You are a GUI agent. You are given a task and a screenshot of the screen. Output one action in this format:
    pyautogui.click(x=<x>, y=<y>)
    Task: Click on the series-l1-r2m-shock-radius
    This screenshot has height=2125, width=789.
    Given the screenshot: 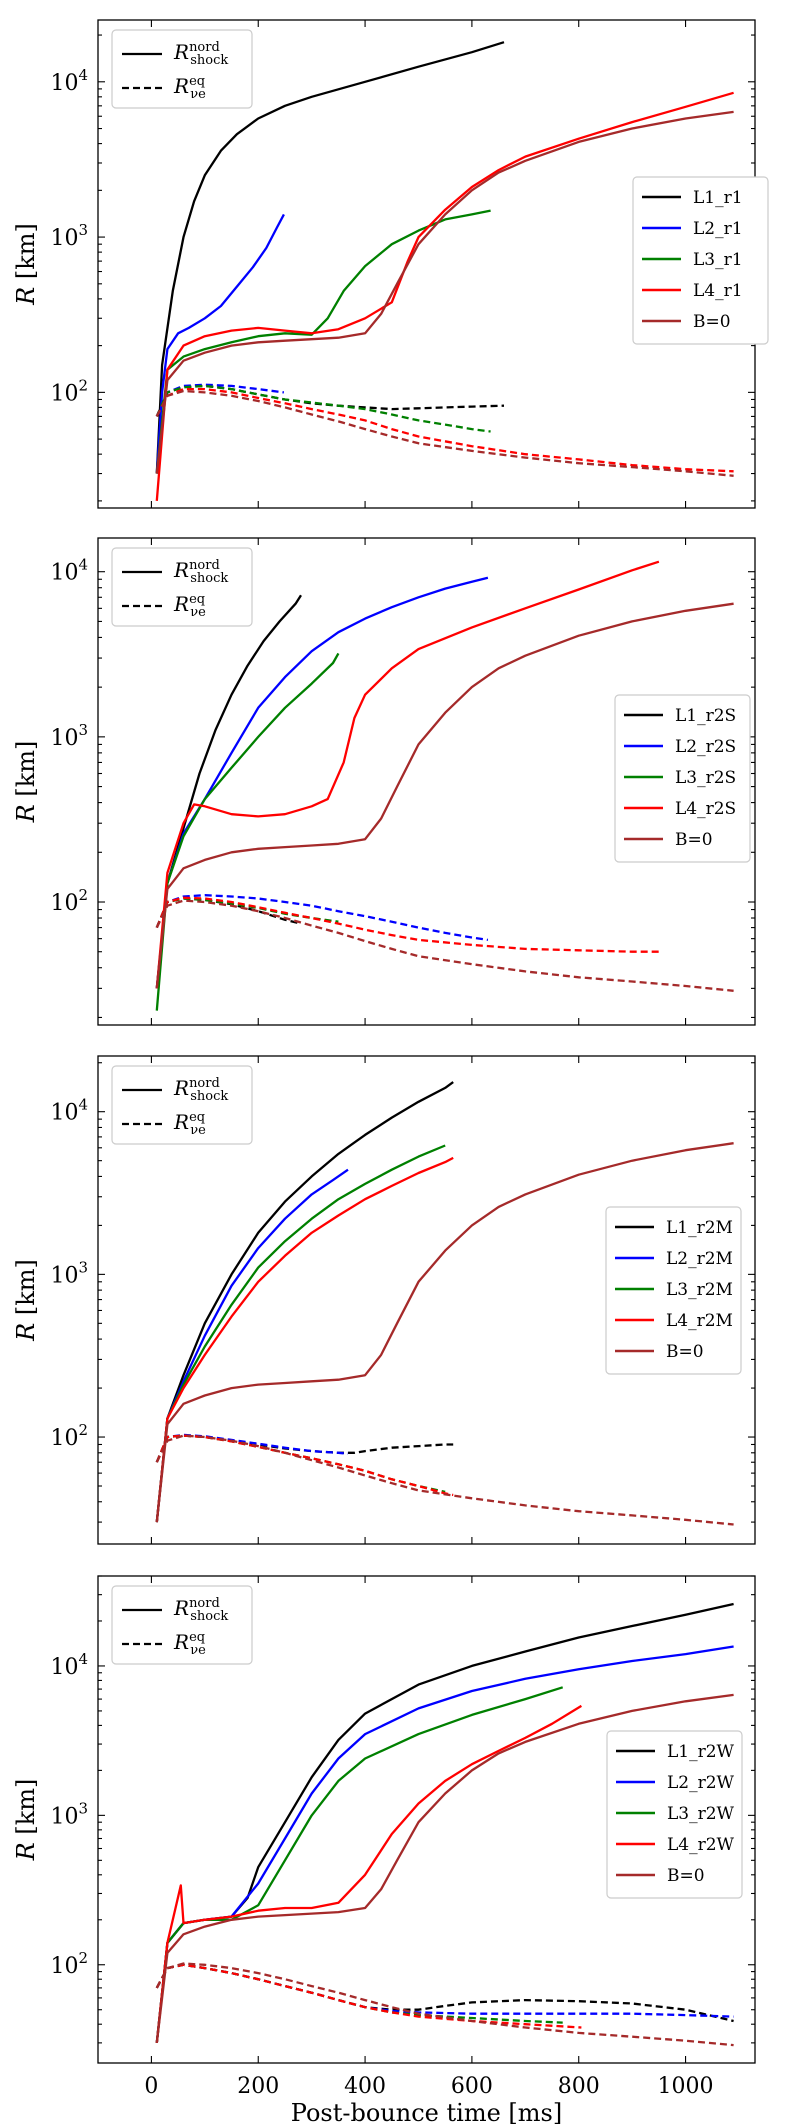 What is the action you would take?
    pyautogui.click(x=304, y=1302)
    